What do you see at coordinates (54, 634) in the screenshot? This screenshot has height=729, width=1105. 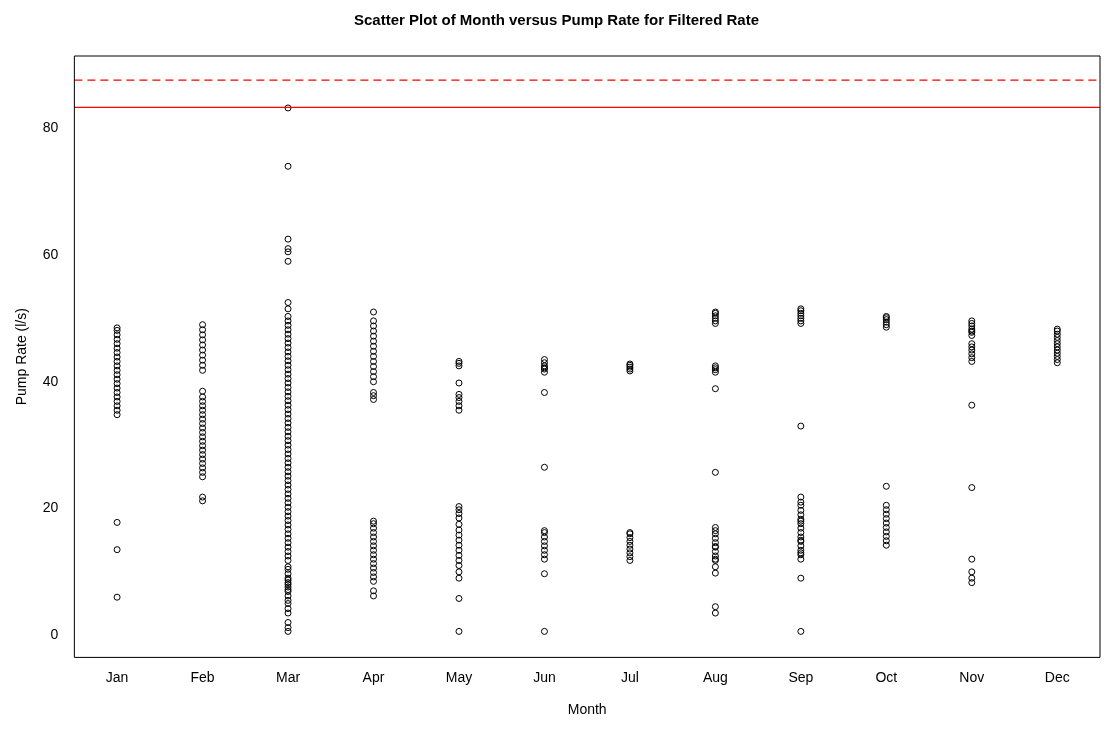 I see `y-tick-label: 0` at bounding box center [54, 634].